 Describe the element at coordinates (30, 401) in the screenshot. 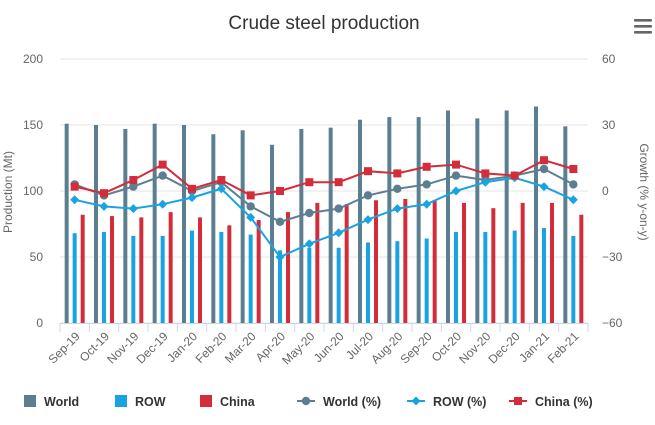

I see `legend-symbol` at that location.